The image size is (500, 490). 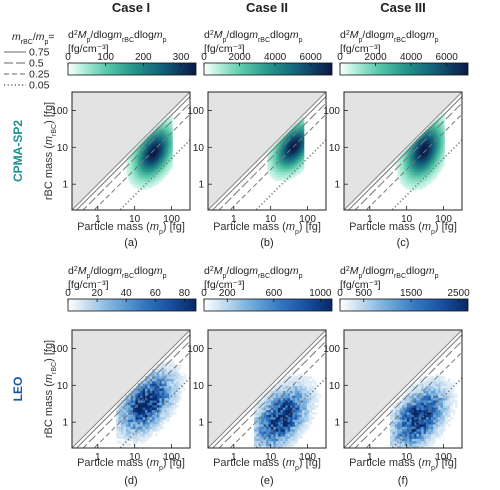 I want to click on legend-label-4: 0.05, so click(x=39, y=86).